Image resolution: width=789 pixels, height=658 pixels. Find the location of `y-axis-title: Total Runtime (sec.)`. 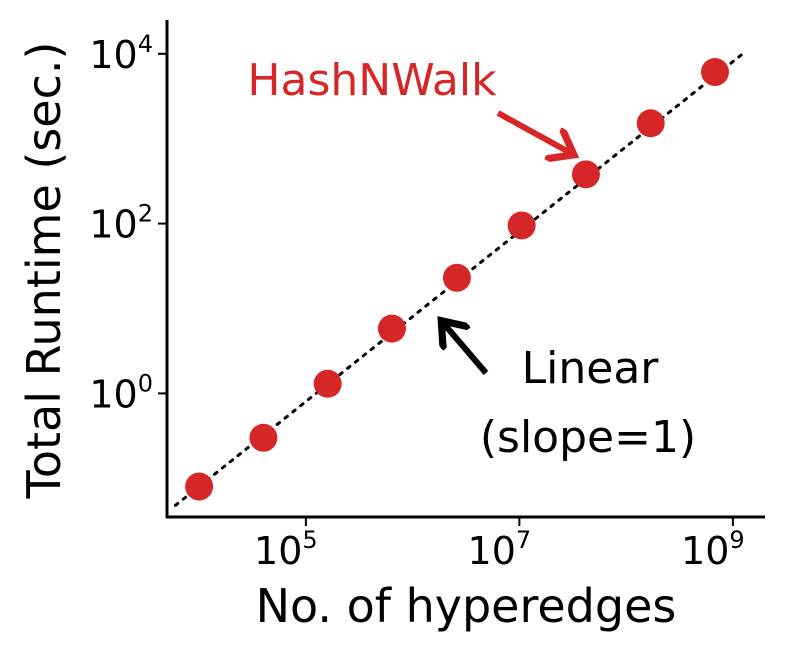

y-axis-title: Total Runtime (sec.) is located at coordinates (44, 271).